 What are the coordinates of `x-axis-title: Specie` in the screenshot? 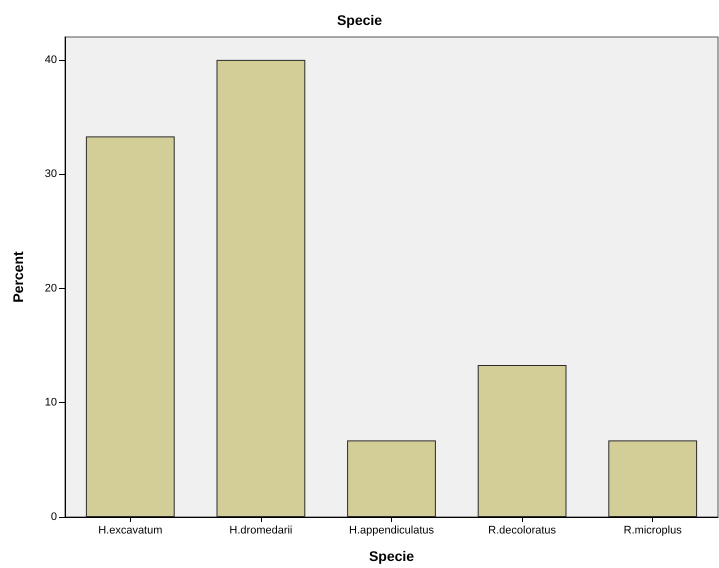 It's located at (391, 556).